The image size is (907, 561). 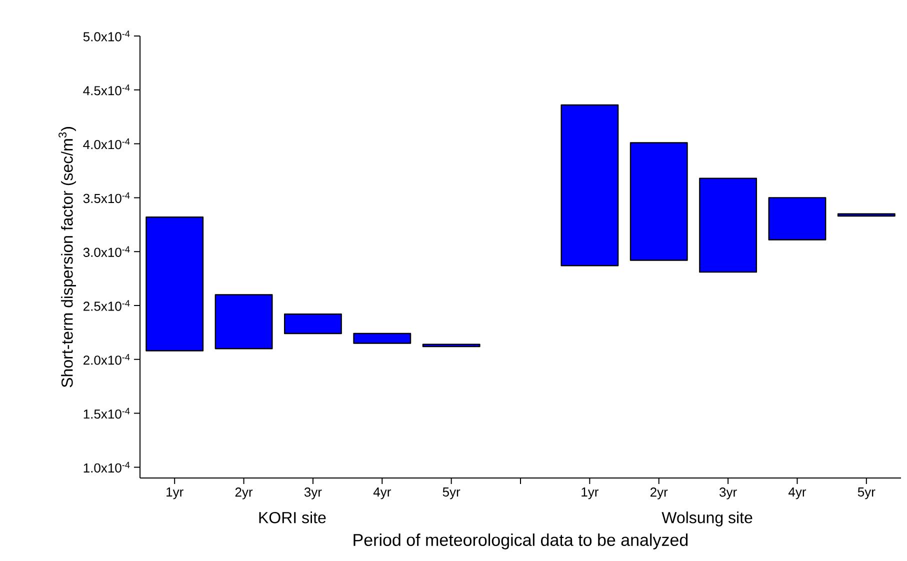 What do you see at coordinates (107, 305) in the screenshot?
I see `y-tick-label: 2.5x10$^{-4}$` at bounding box center [107, 305].